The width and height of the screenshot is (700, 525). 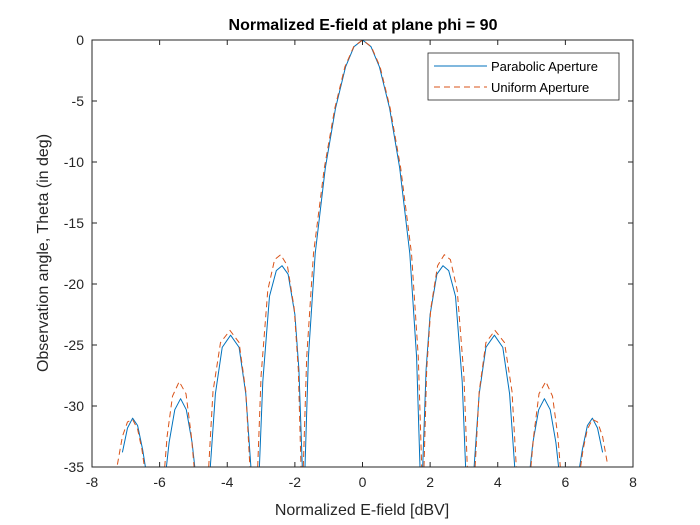 What do you see at coordinates (633, 482) in the screenshot?
I see `x-tick-label: 8` at bounding box center [633, 482].